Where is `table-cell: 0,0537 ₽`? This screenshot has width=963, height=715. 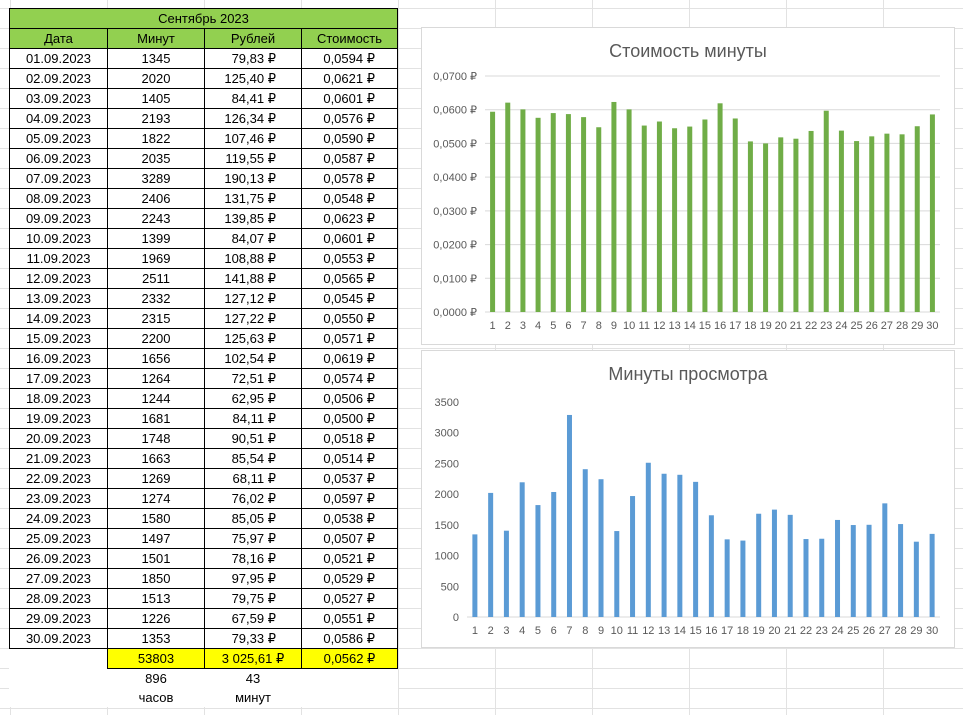
table-cell: 0,0537 ₽ is located at coordinates (349, 478).